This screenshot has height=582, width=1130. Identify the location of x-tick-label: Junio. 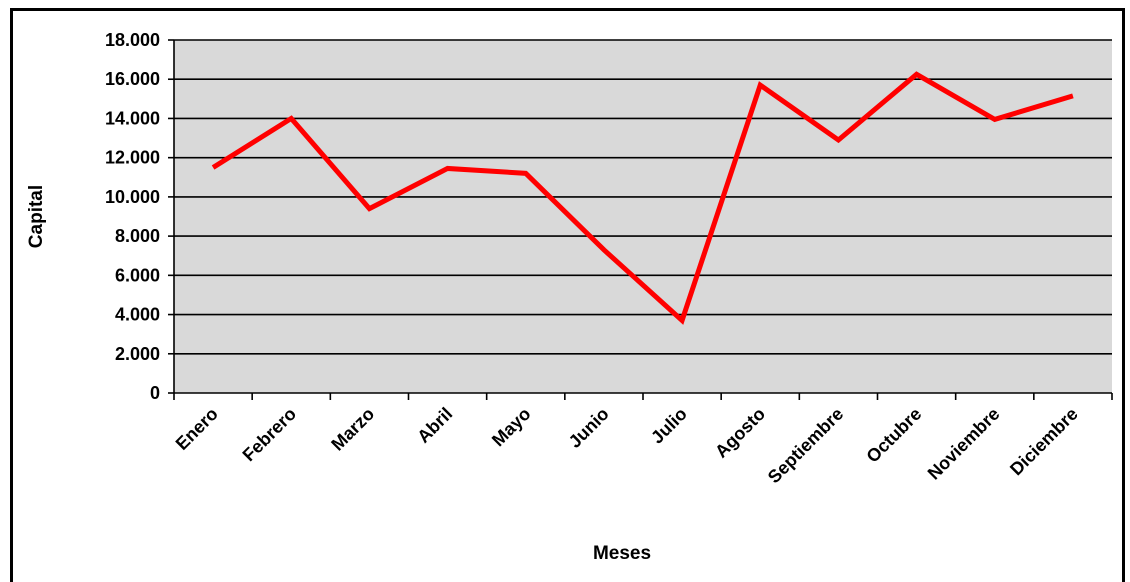
(589, 428).